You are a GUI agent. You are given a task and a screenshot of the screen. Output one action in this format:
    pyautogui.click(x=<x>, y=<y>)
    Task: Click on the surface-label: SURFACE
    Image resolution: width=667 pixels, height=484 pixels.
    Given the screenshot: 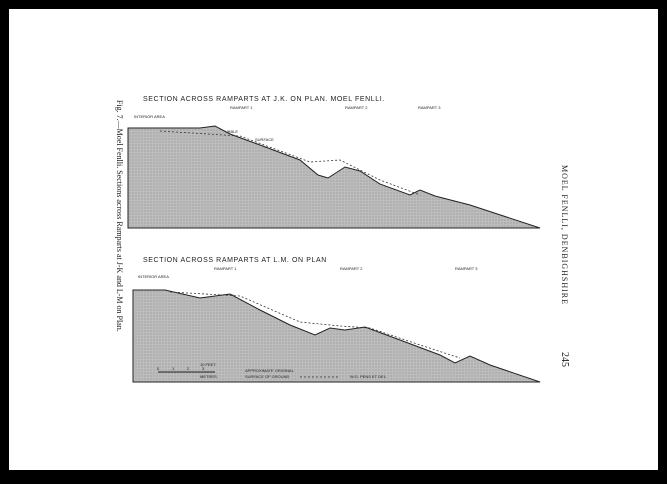 What is the action you would take?
    pyautogui.click(x=264, y=139)
    